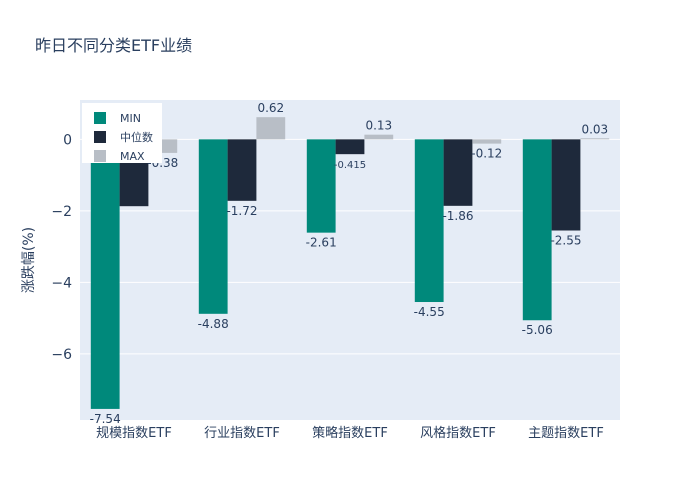 The height and width of the screenshot is (500, 700). What do you see at coordinates (565, 241) in the screenshot?
I see `data-label: -2.55` at bounding box center [565, 241].